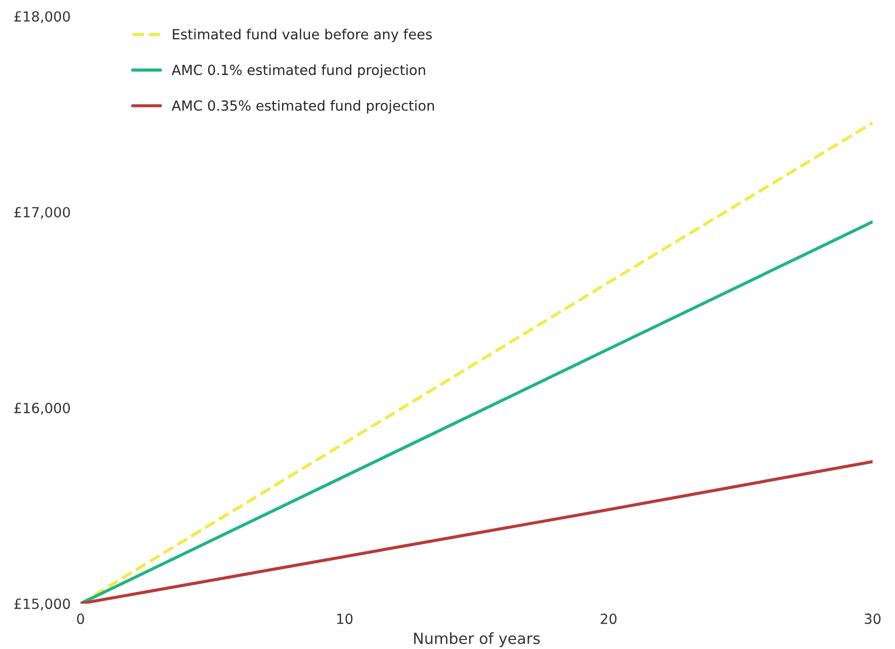  I want to click on x-tick-label: 10, so click(344, 619).